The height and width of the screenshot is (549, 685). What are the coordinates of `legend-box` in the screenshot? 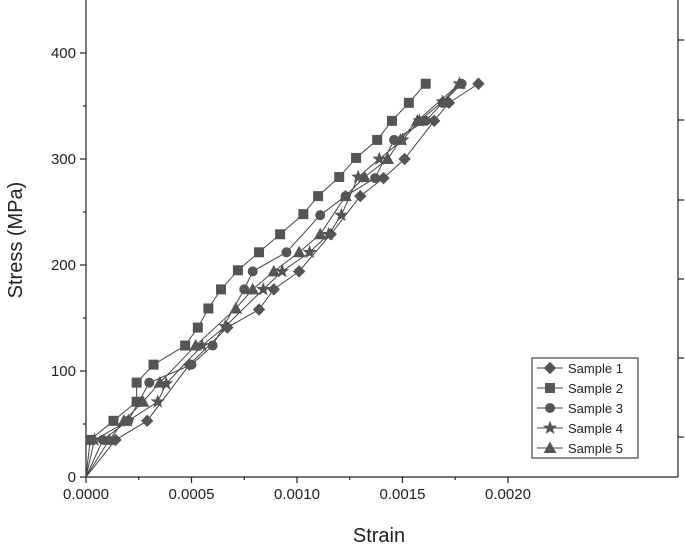 It's located at (585, 408).